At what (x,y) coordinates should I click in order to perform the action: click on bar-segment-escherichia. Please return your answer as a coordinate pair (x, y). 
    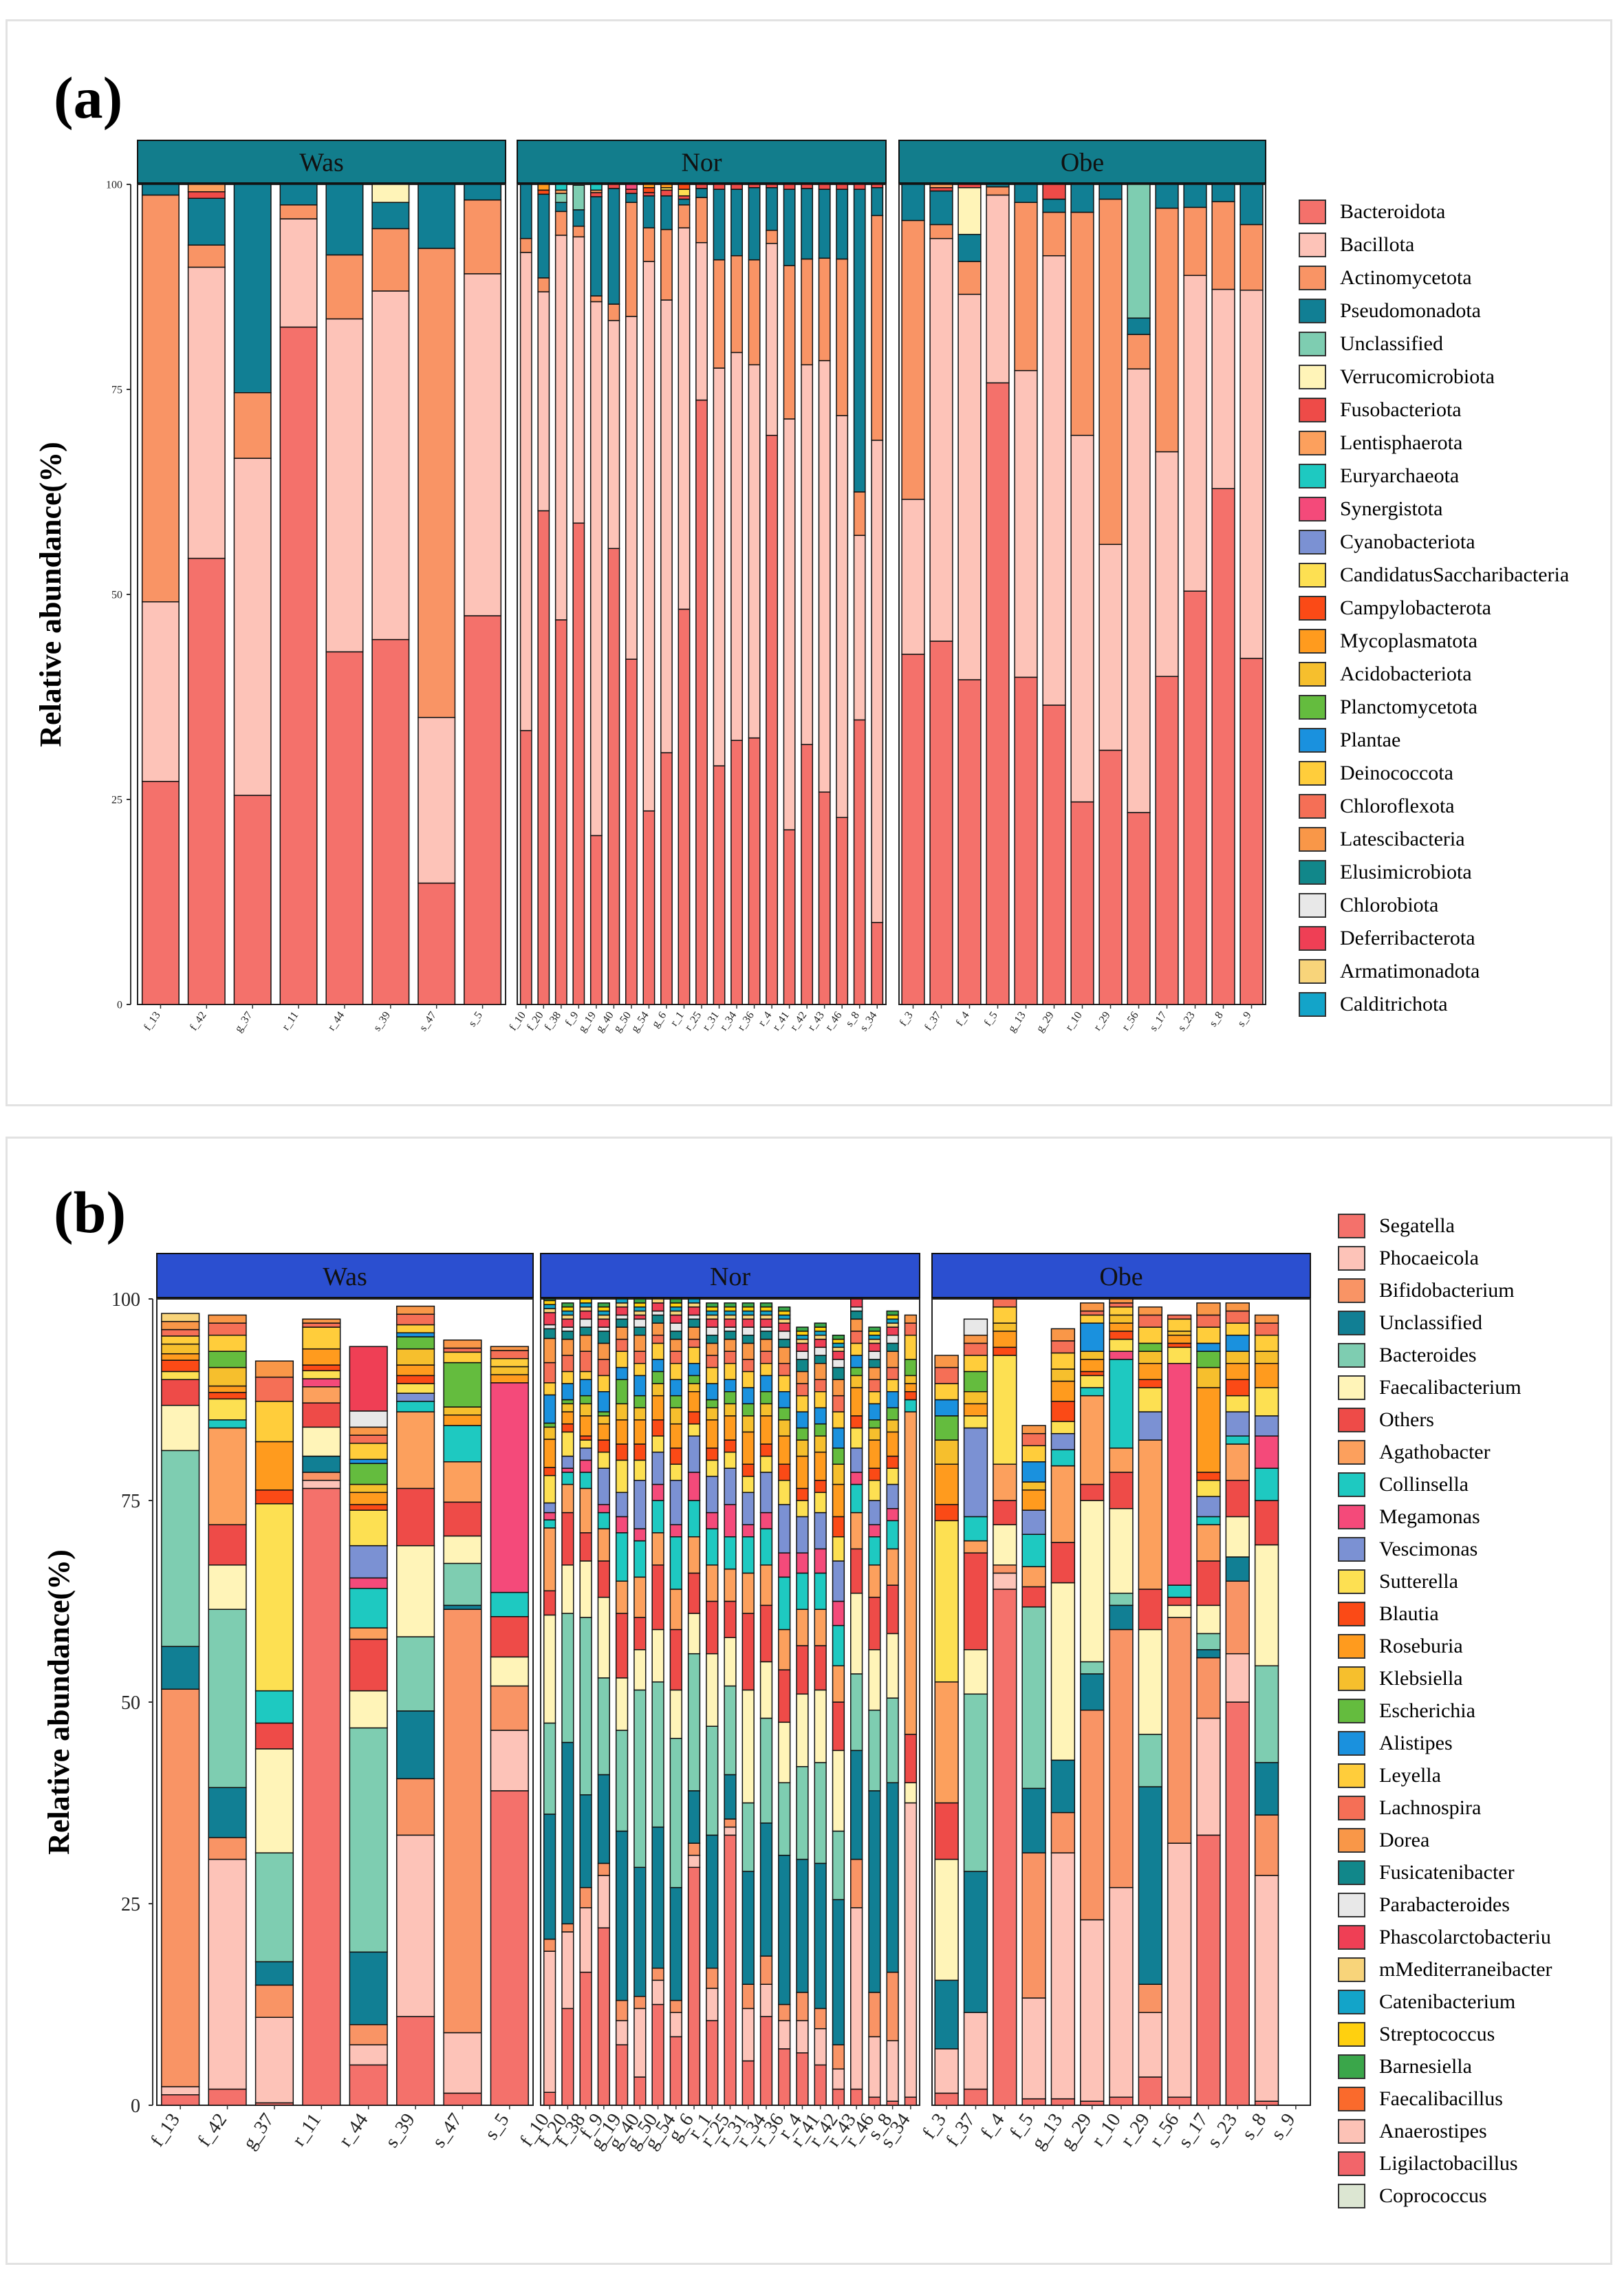
    Looking at the image, I should click on (415, 1343).